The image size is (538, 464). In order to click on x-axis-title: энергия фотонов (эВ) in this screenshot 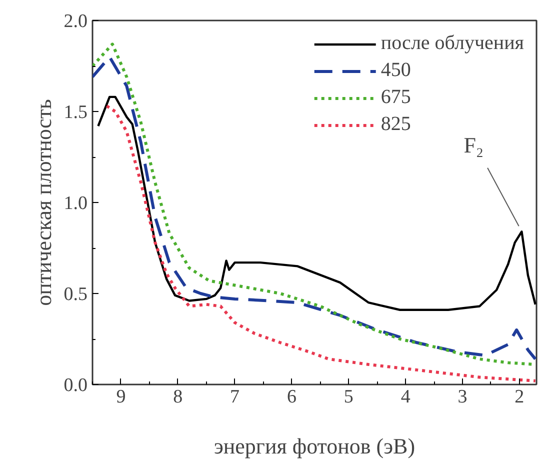, I will do `click(315, 446)`.